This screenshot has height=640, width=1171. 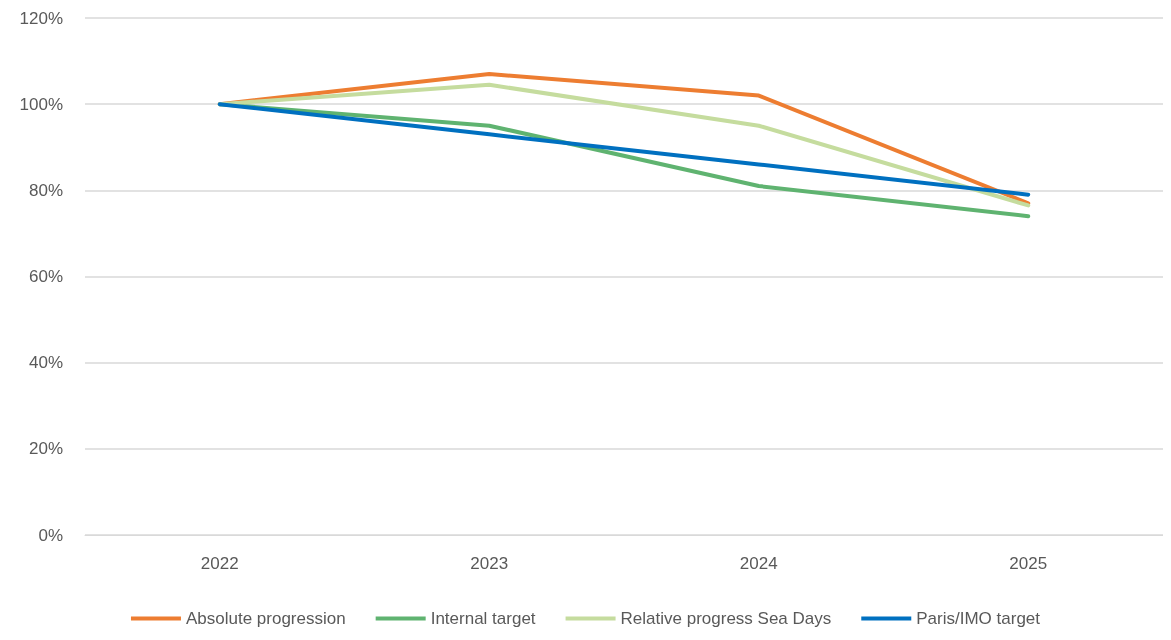 I want to click on legend-label: Internal target, so click(x=483, y=618).